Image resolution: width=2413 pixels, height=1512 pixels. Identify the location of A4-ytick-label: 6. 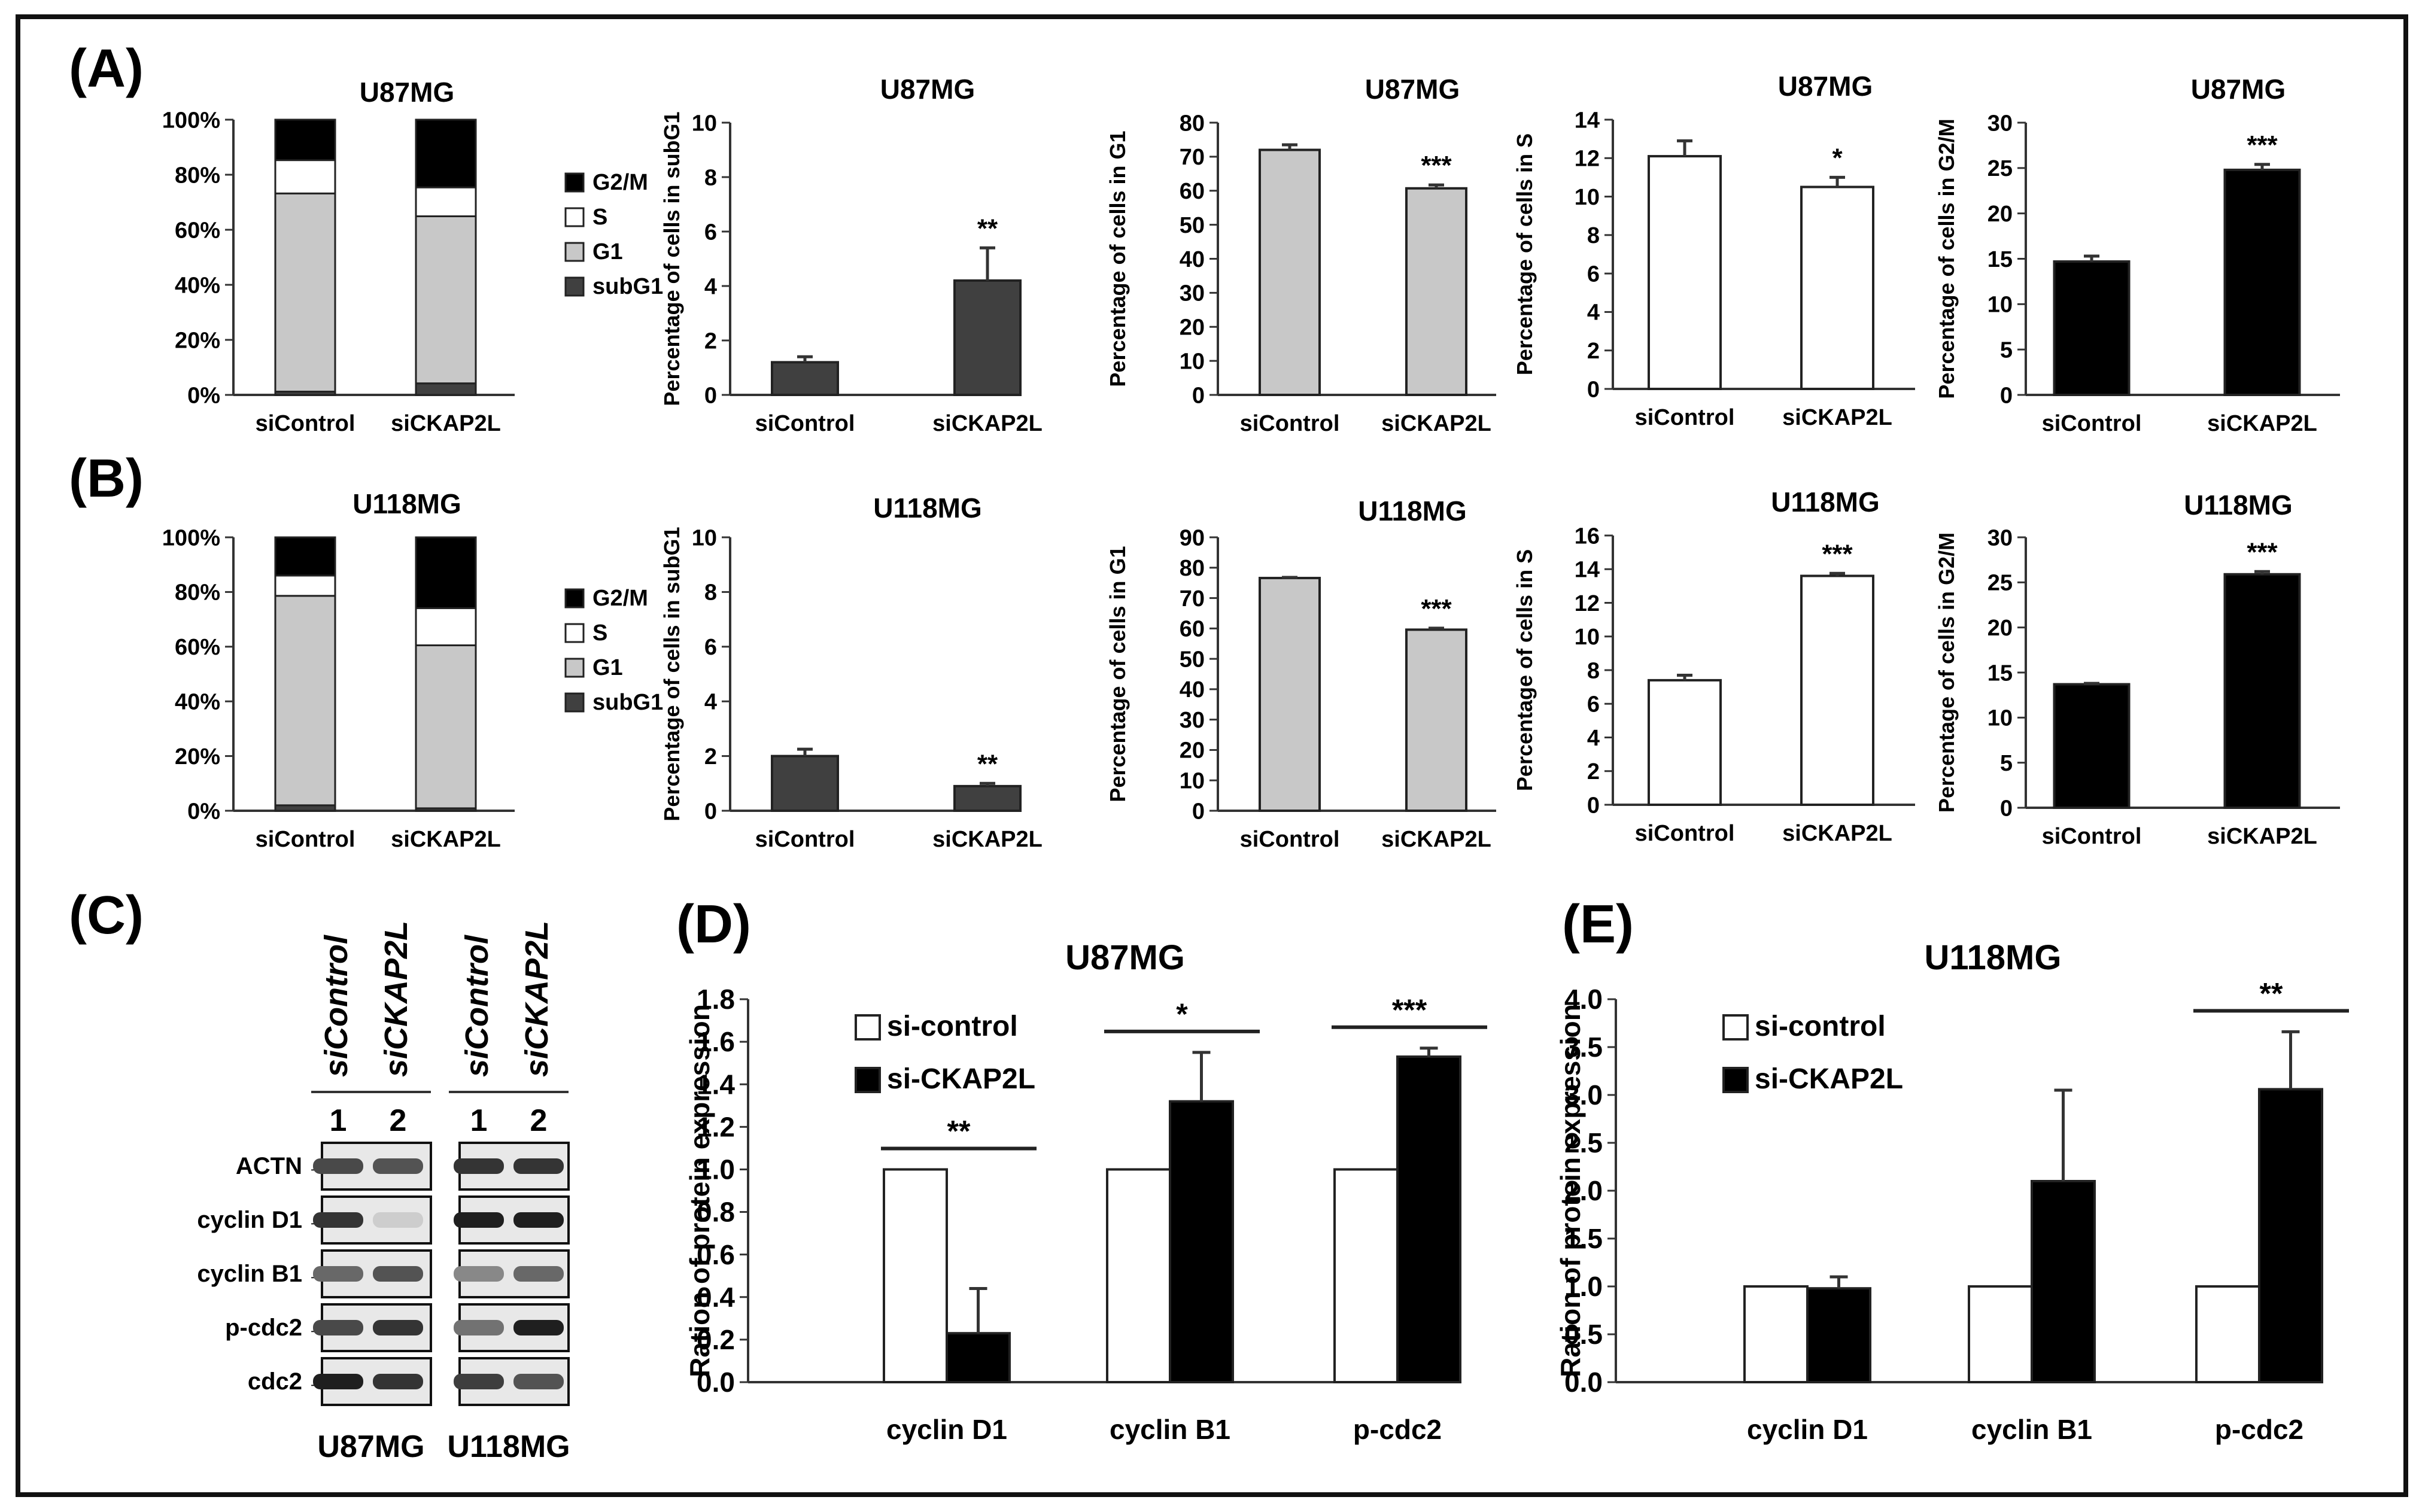
(1593, 274).